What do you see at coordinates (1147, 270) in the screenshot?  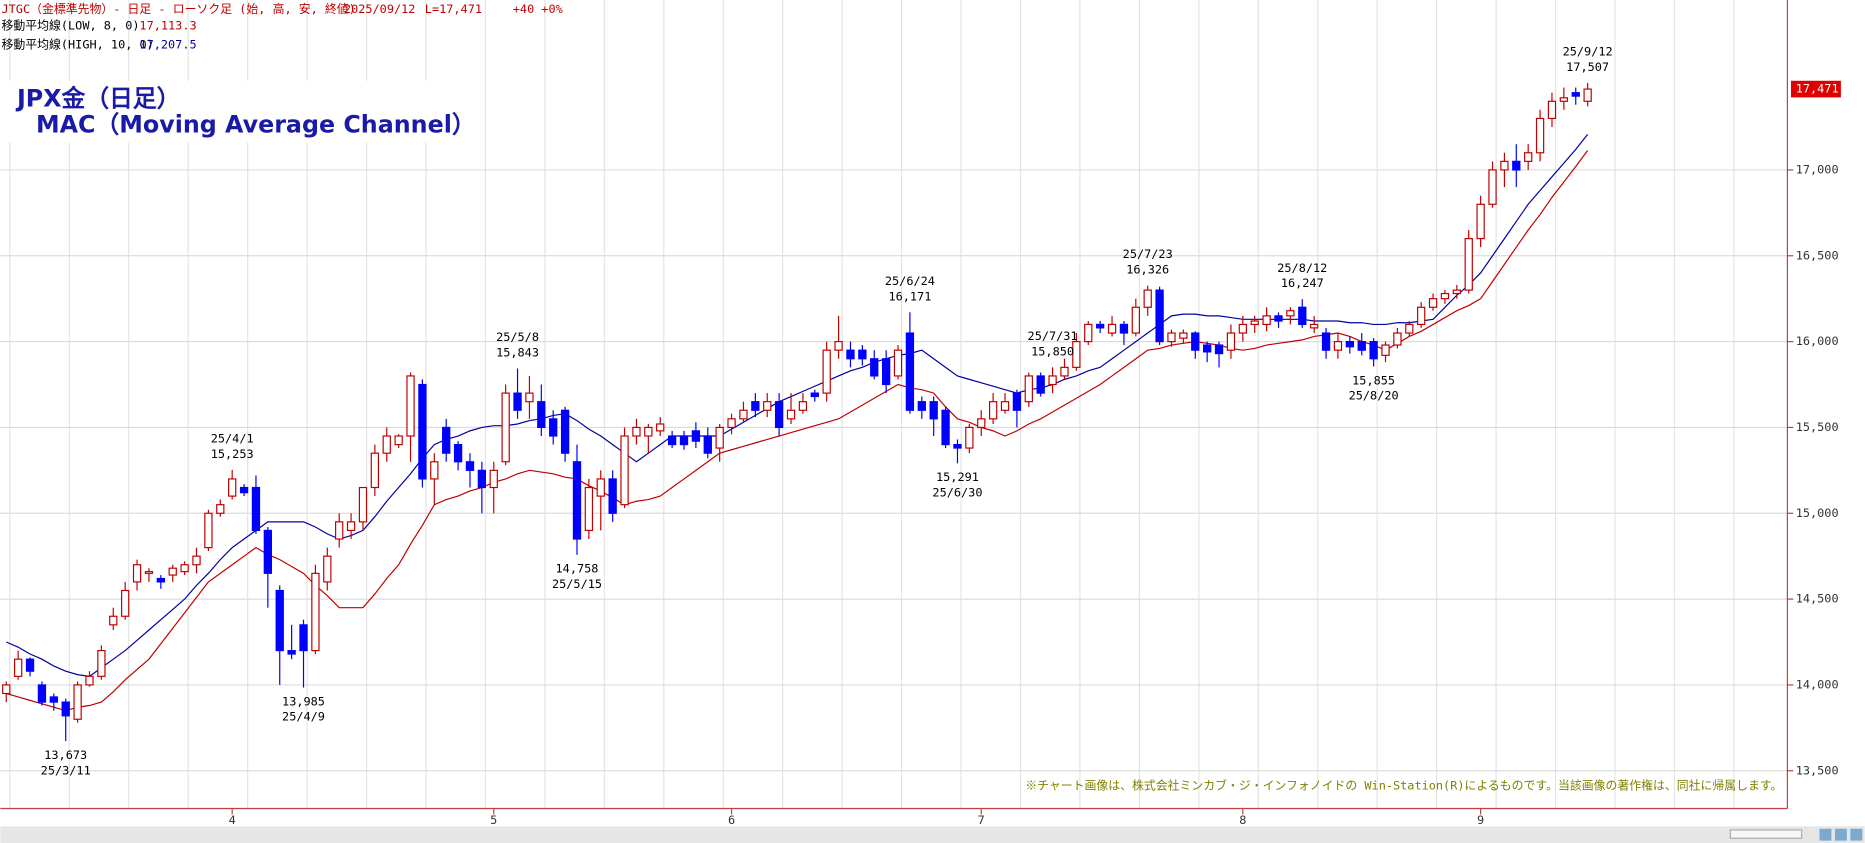 I see `annotation-value: 16,326` at bounding box center [1147, 270].